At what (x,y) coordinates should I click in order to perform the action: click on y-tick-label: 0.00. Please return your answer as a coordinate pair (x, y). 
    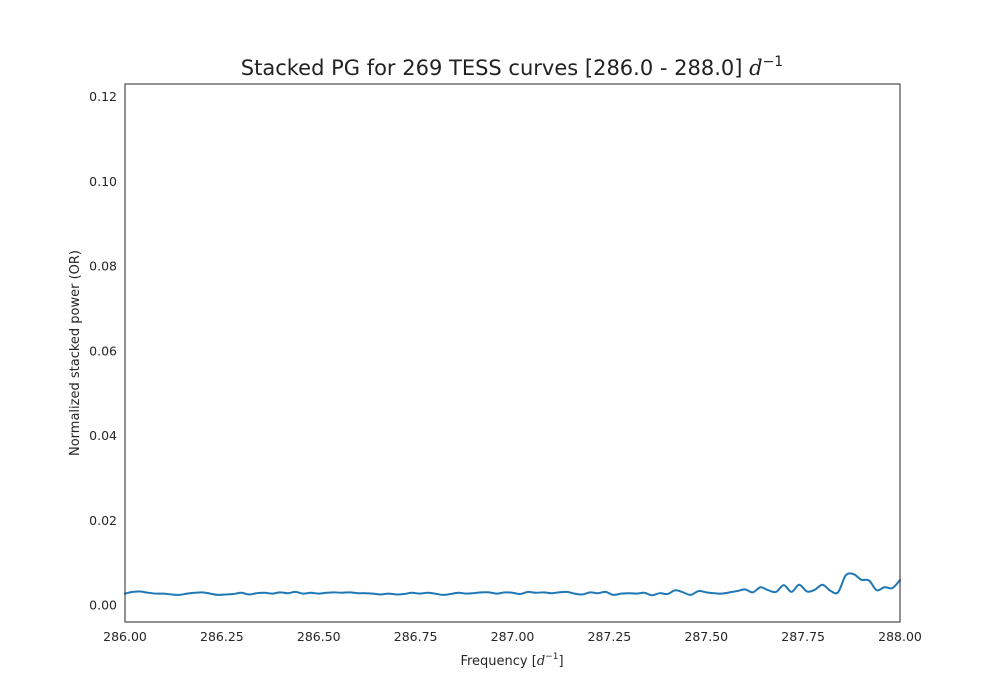
    Looking at the image, I should click on (103, 605).